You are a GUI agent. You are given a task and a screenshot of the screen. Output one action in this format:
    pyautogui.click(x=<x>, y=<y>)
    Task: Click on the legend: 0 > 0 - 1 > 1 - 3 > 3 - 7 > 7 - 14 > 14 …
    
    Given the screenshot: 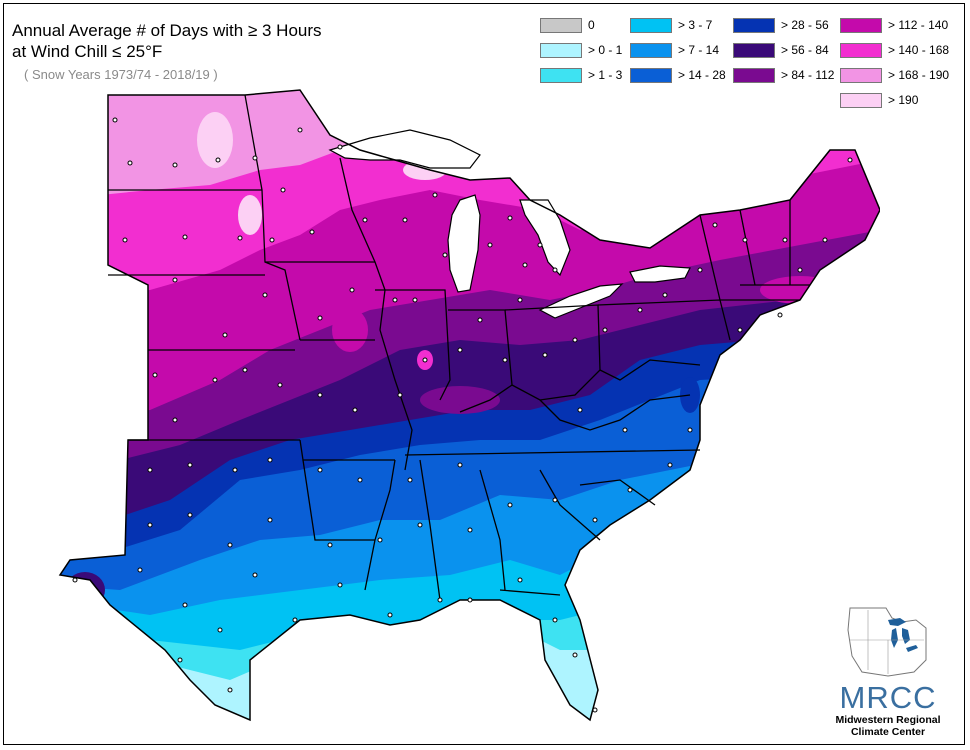 What is the action you would take?
    pyautogui.click(x=750, y=67)
    